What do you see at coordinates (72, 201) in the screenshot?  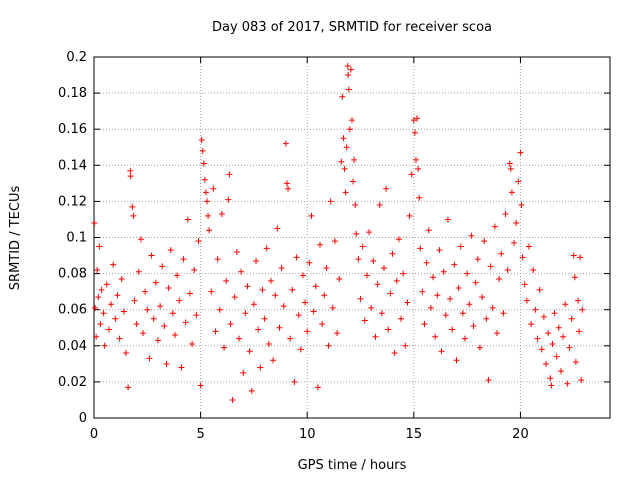 I see `y-tick-label: 0.12` at bounding box center [72, 201].